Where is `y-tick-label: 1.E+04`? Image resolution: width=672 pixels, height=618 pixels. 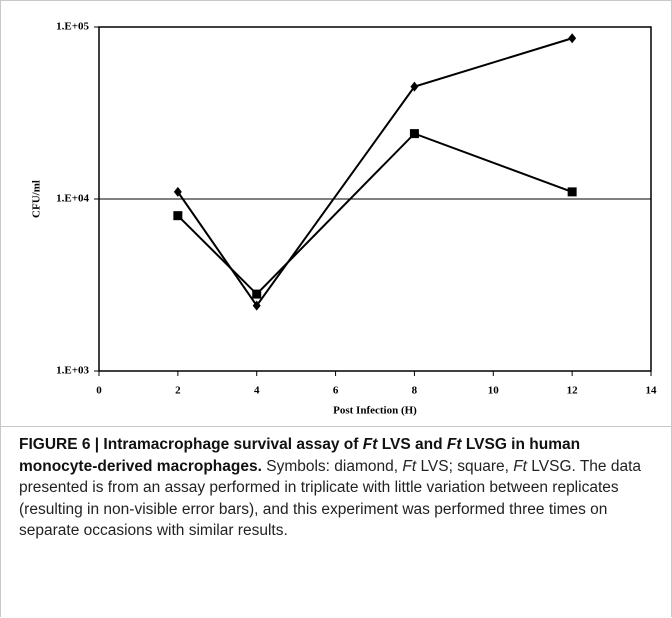
y-tick-label: 1.E+04 is located at coordinates (72, 199).